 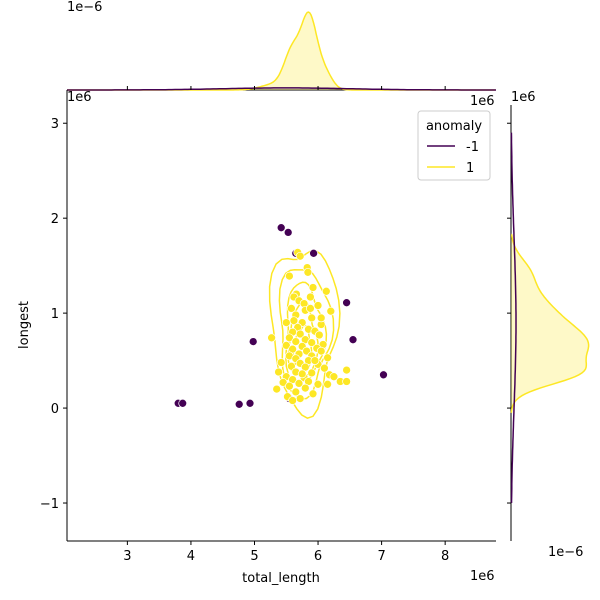 What do you see at coordinates (55, 314) in the screenshot?
I see `y-tick-label: 1` at bounding box center [55, 314].